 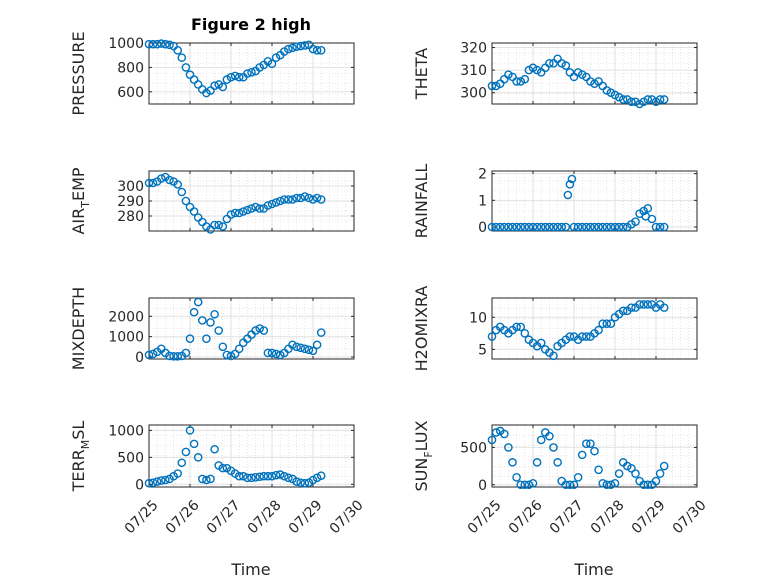 I want to click on y-axis-label: RAINFALL, so click(x=421, y=201).